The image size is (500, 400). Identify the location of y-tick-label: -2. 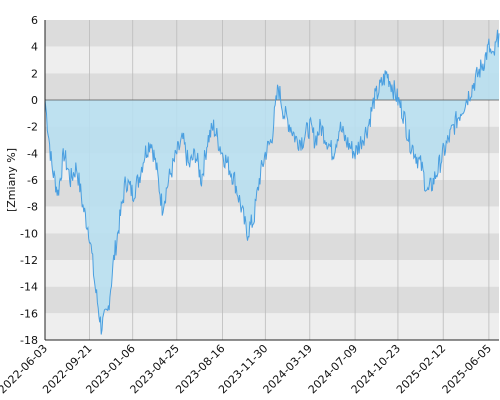
(32, 127).